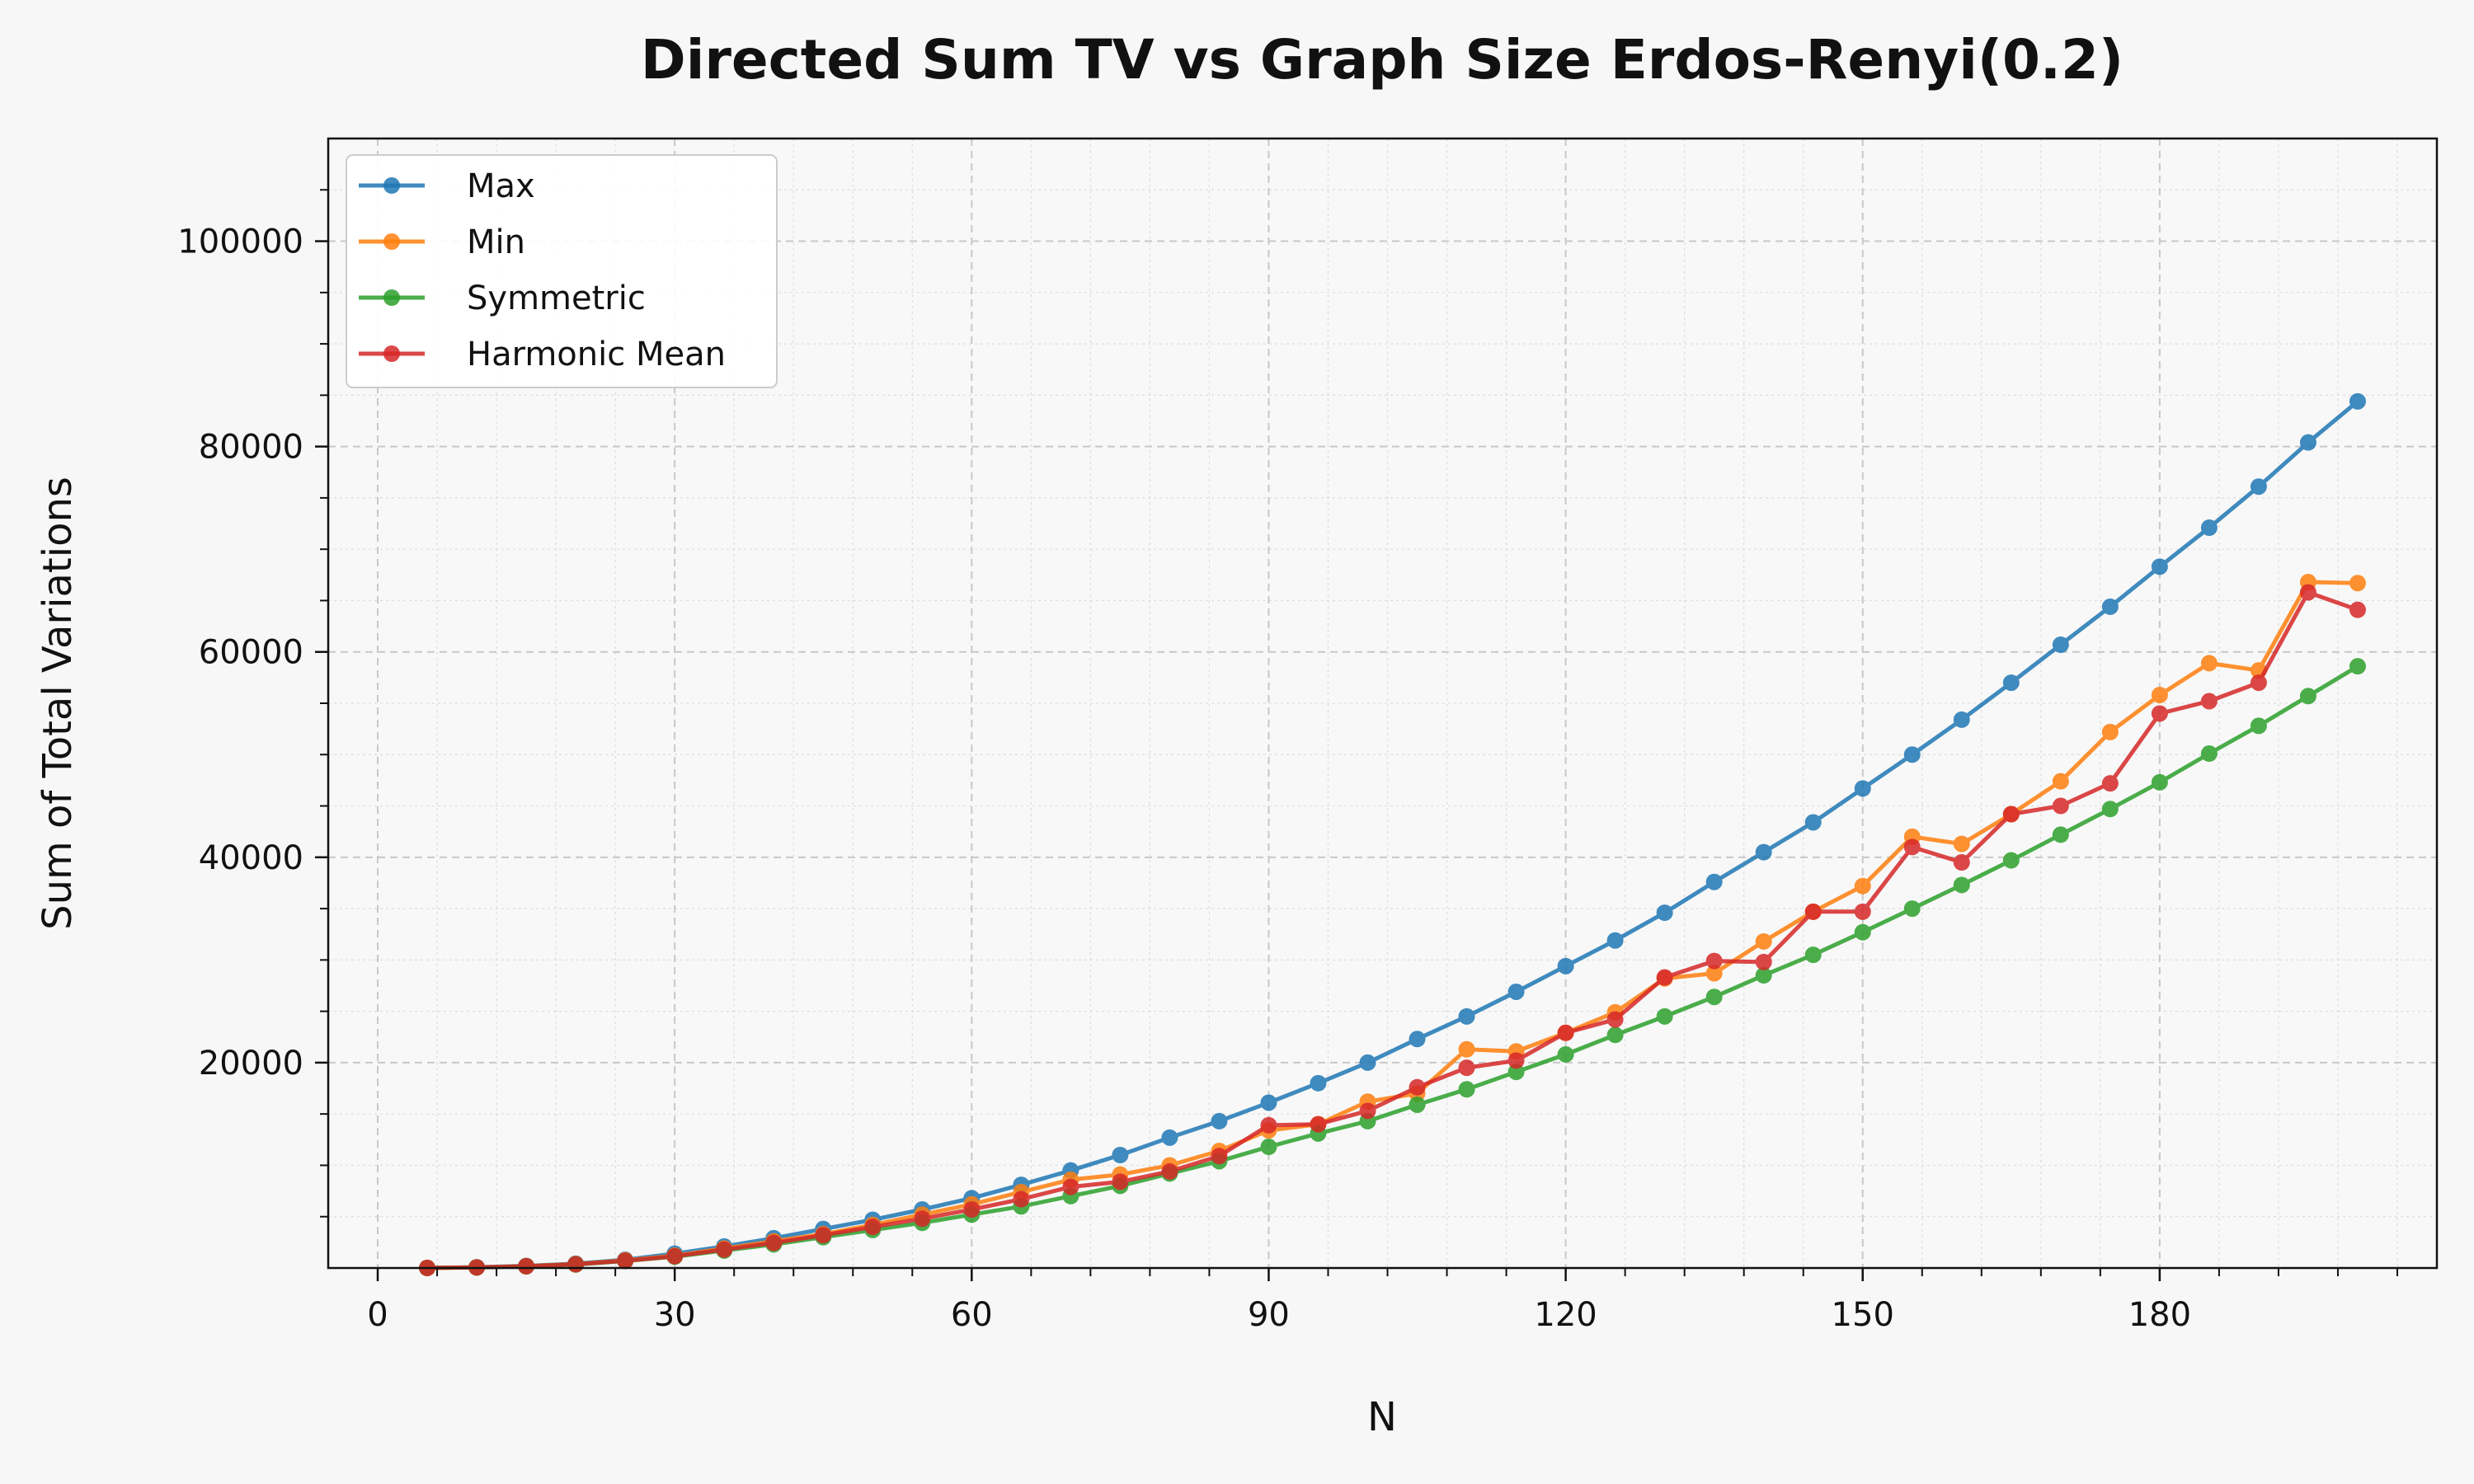  I want to click on y-tick-label: 20000, so click(251, 1063).